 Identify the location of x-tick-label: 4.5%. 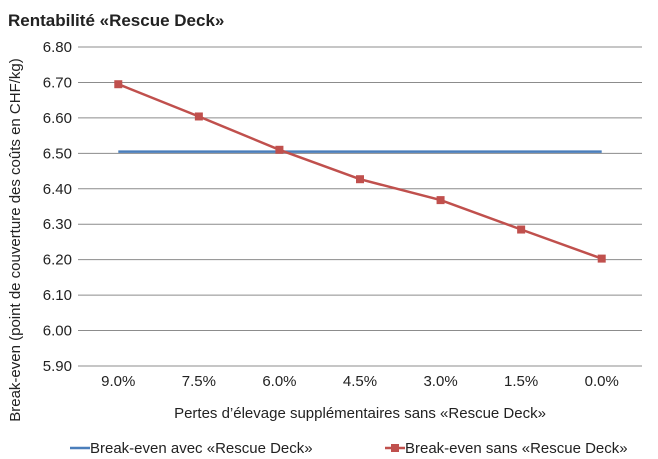
(360, 381).